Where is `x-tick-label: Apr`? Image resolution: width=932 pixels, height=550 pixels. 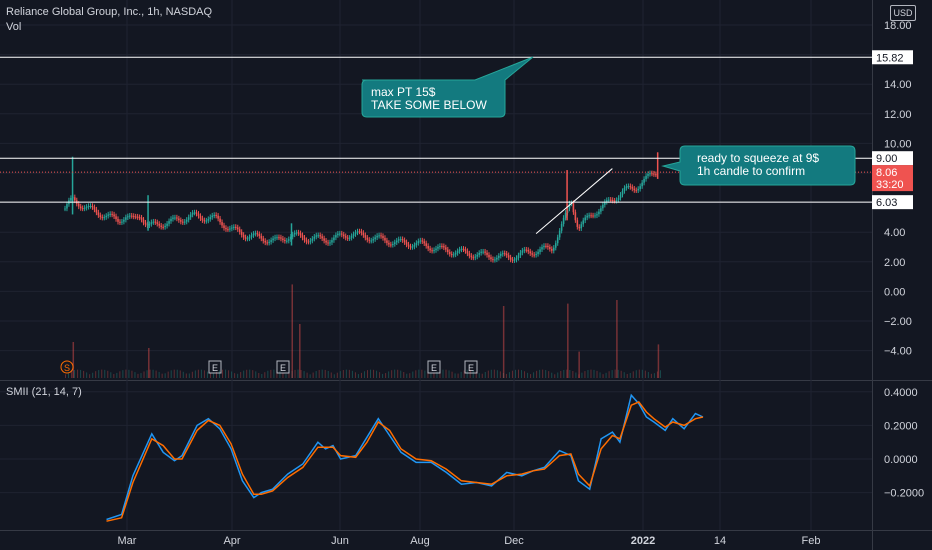
x-tick-label: Apr is located at coordinates (231, 541).